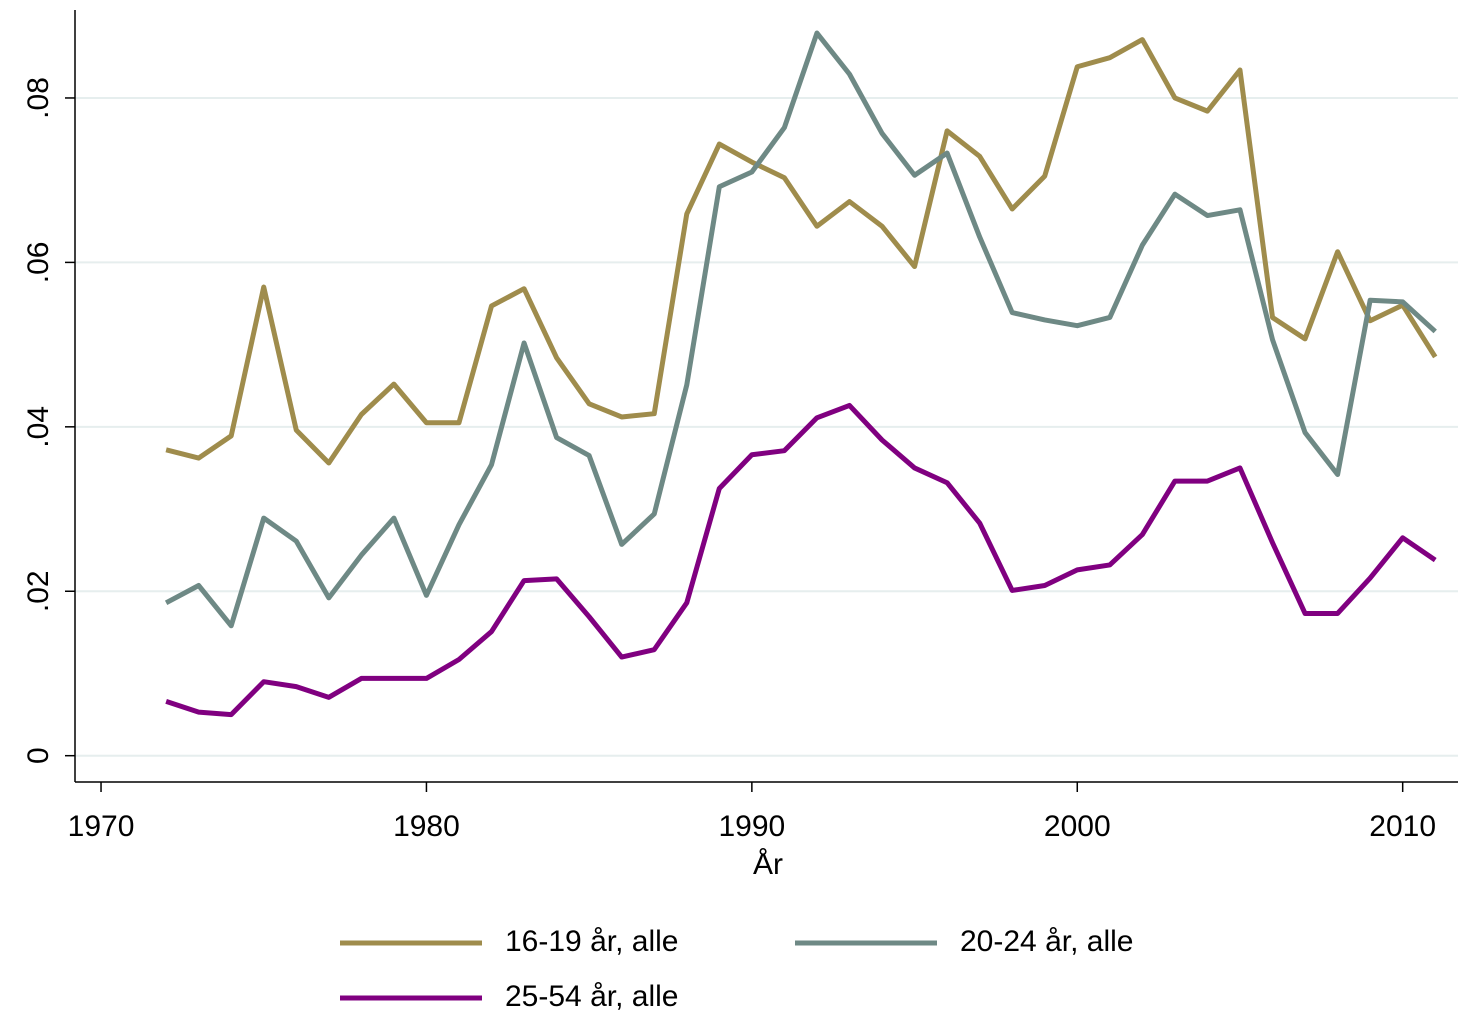 The height and width of the screenshot is (1016, 1458). Describe the element at coordinates (1402, 826) in the screenshot. I see `x-tick-label: 2010` at that location.